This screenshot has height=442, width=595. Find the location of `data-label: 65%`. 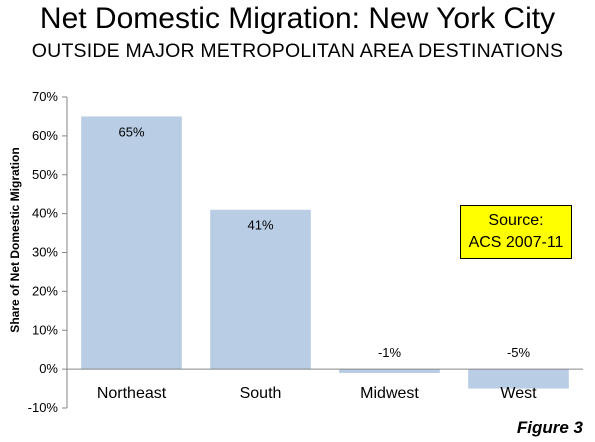

data-label: 65% is located at coordinates (131, 131).